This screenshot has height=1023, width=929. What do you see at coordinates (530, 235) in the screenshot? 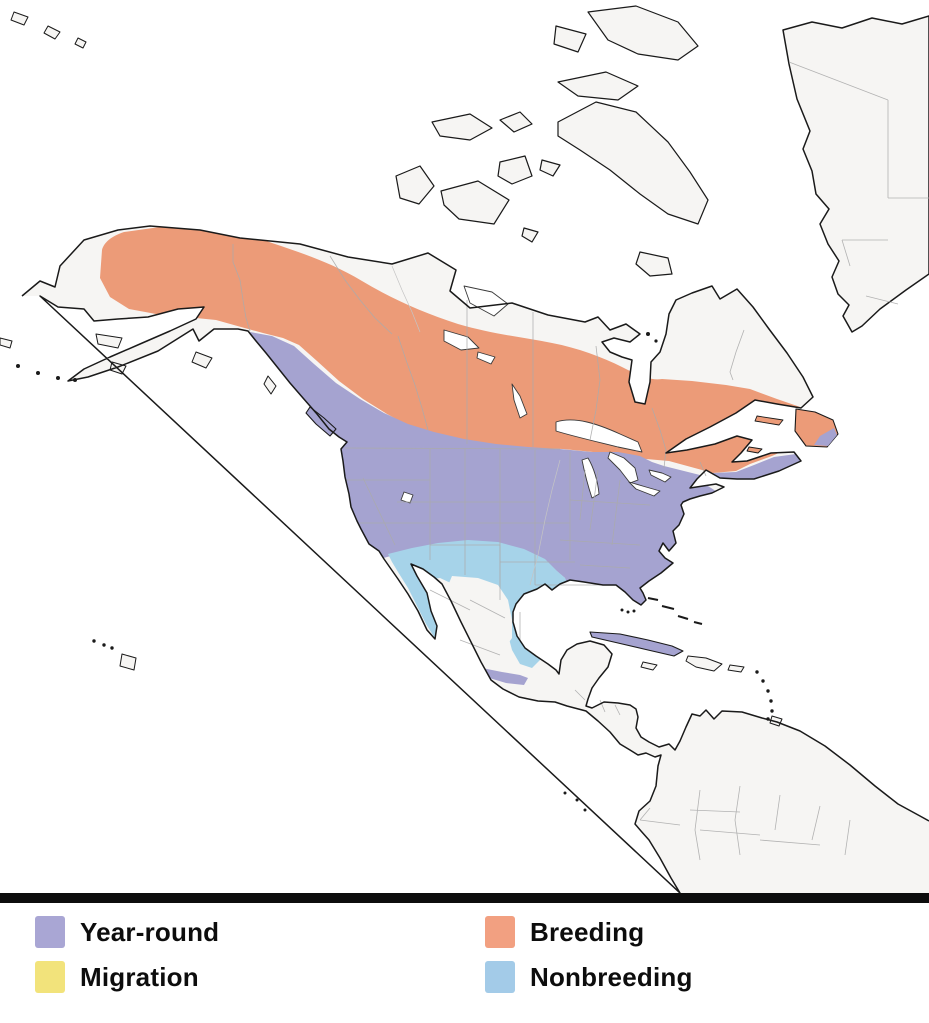
I see `king-william-island` at bounding box center [530, 235].